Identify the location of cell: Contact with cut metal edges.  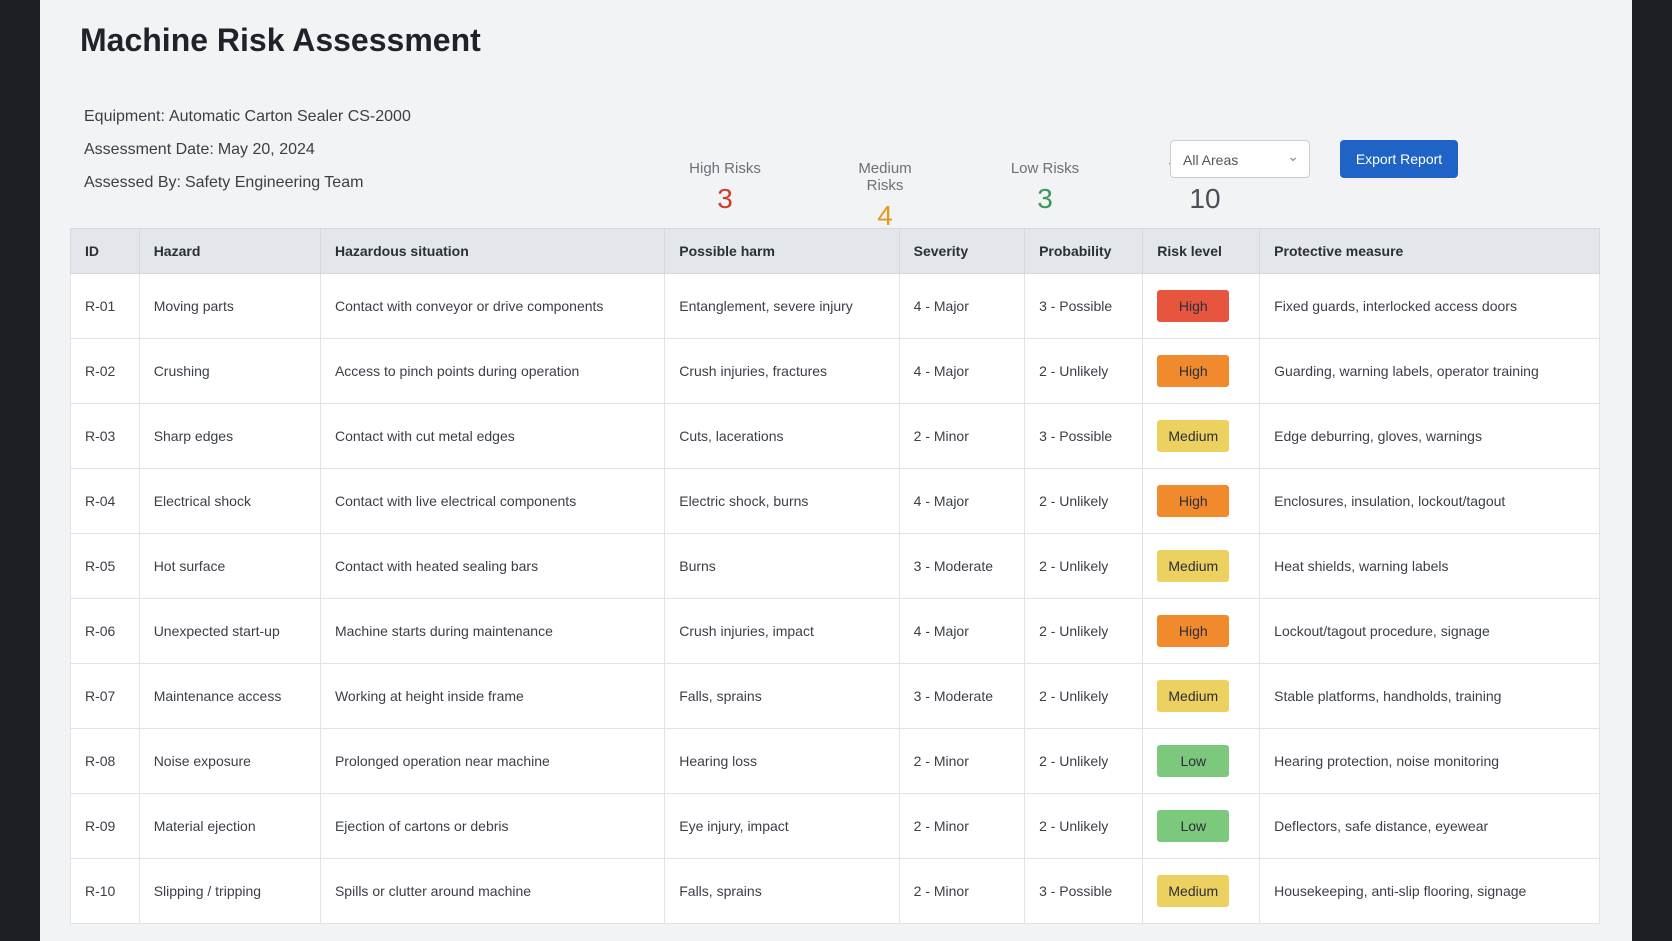
(492, 436).